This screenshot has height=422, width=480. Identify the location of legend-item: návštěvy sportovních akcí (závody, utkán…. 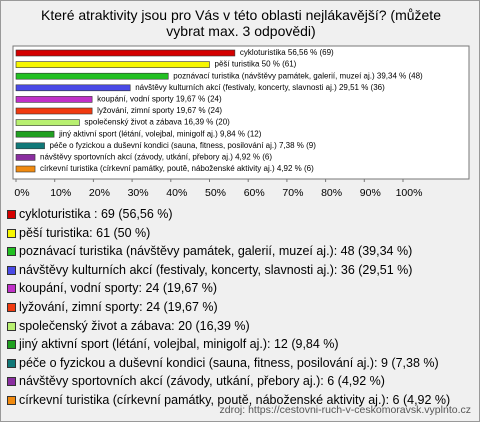
(241, 381).